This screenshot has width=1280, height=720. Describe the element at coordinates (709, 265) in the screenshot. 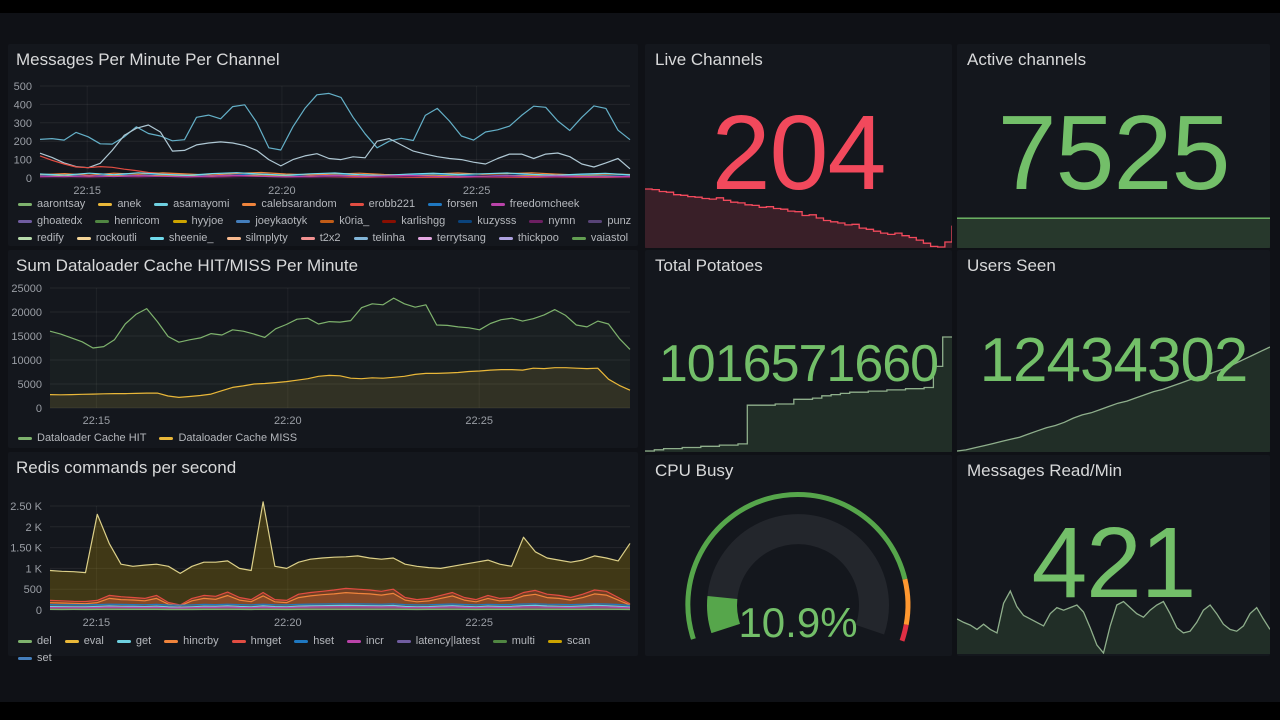

I see `panel-title: Total Potatoes` at that location.